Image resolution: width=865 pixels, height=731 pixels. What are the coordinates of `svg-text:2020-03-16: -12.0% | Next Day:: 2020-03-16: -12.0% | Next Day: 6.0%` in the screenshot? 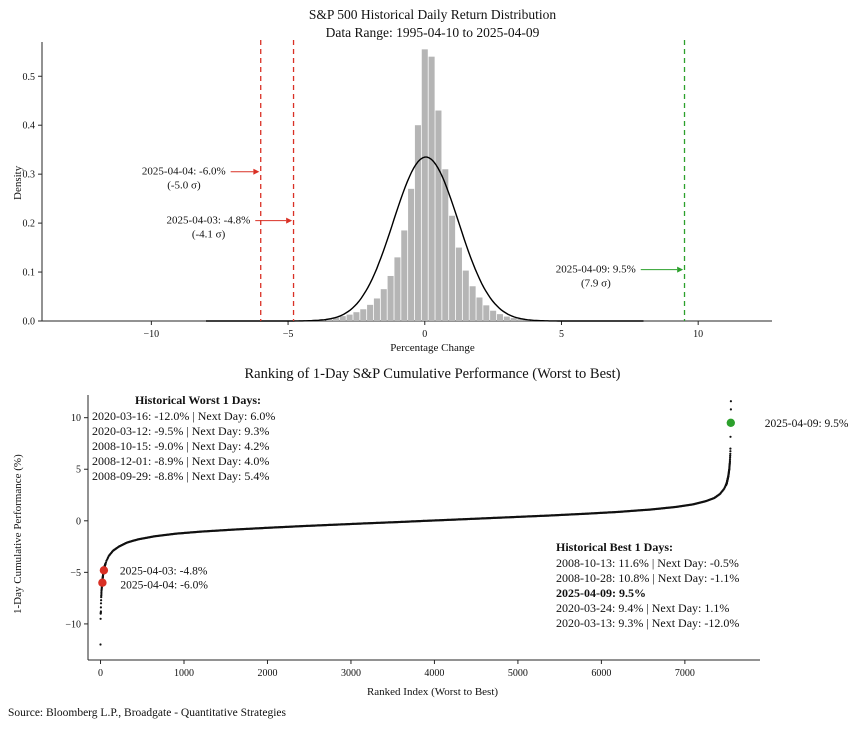 It's located at (183, 416).